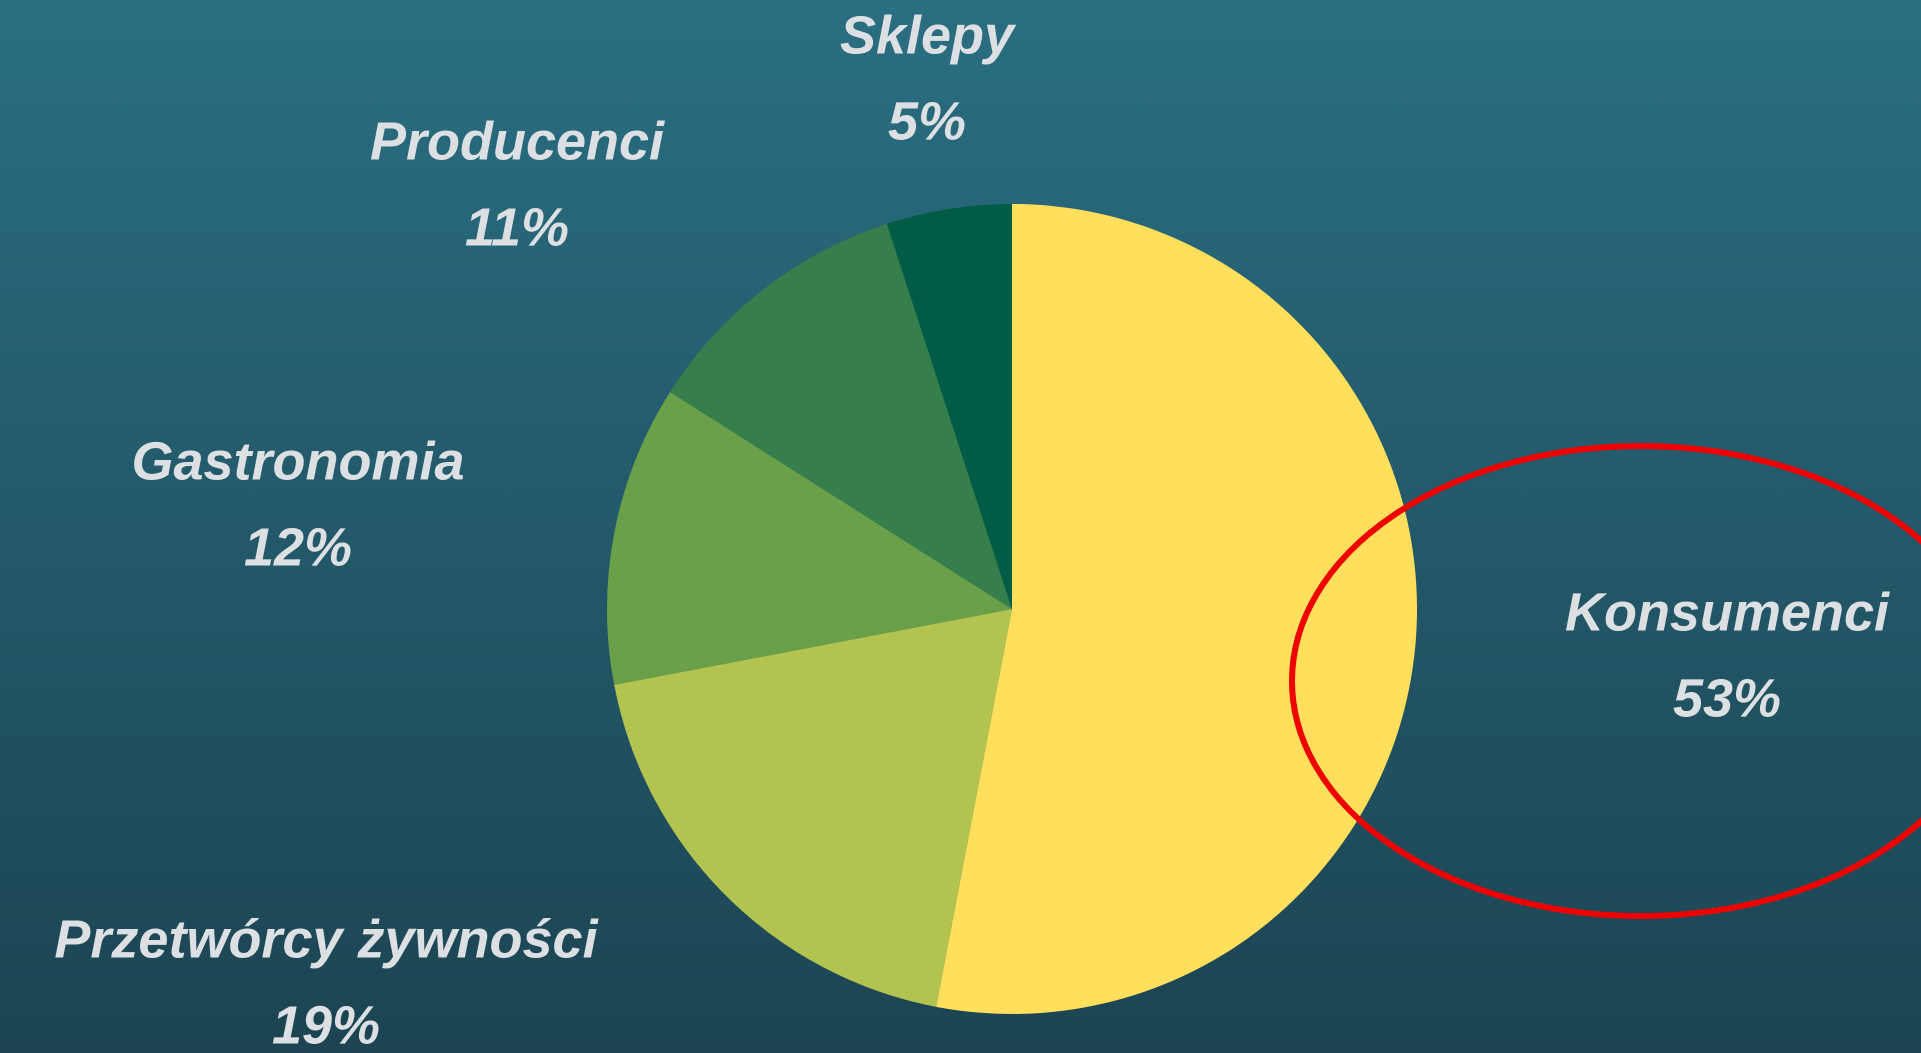 The image size is (1921, 1053). What do you see at coordinates (1605, 681) in the screenshot?
I see `highlight-ellipse` at bounding box center [1605, 681].